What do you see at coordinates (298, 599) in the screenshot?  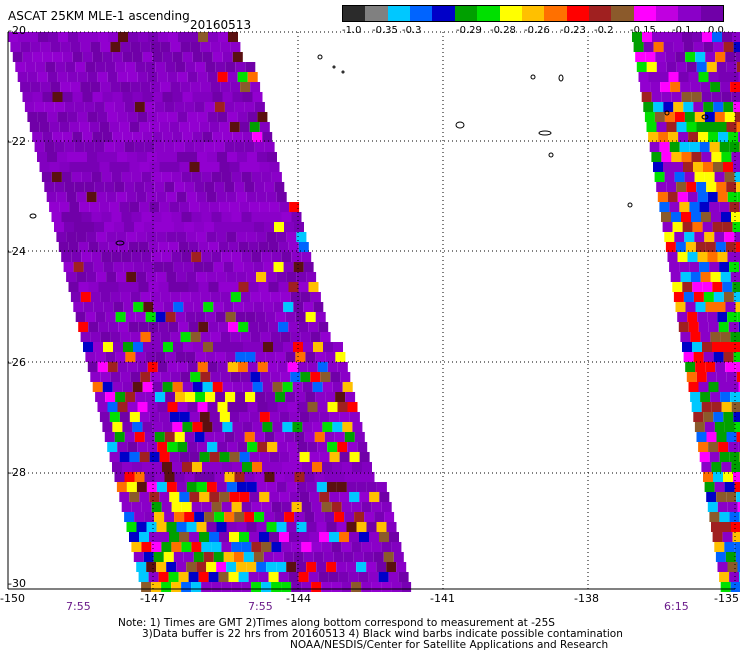 I see `lon-label-144: -144` at bounding box center [298, 599].